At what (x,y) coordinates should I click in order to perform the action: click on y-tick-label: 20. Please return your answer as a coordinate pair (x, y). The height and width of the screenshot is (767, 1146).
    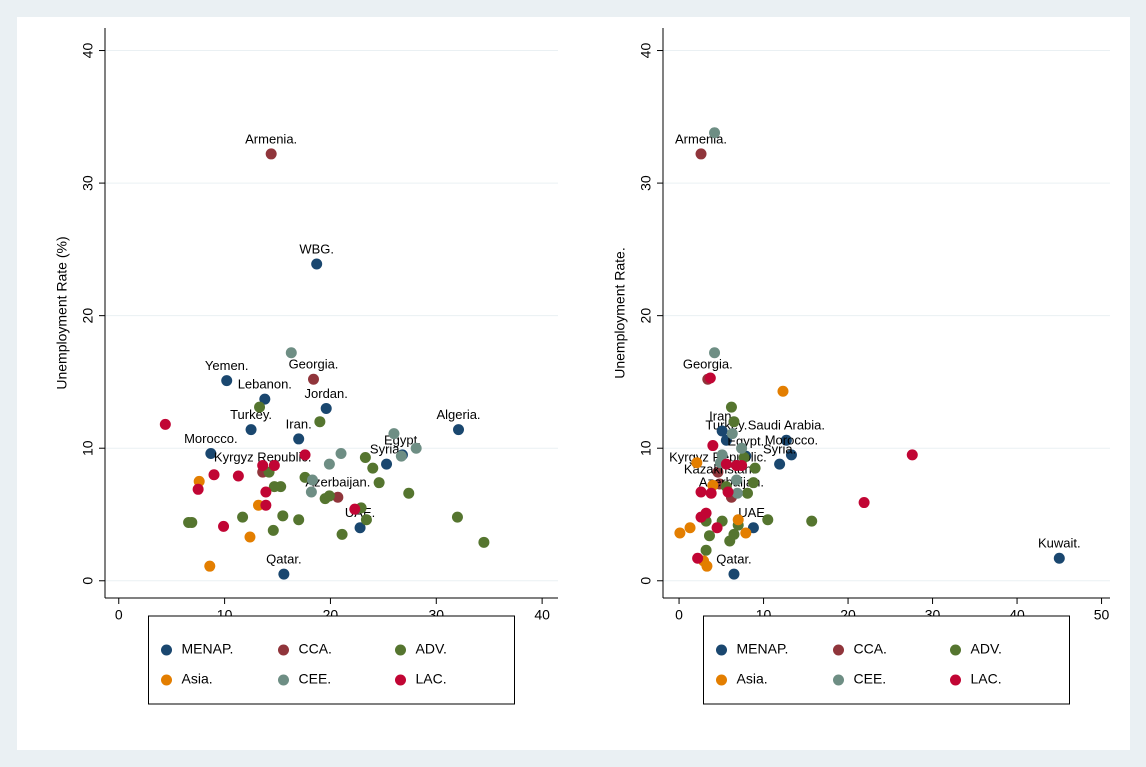
    Looking at the image, I should click on (646, 316).